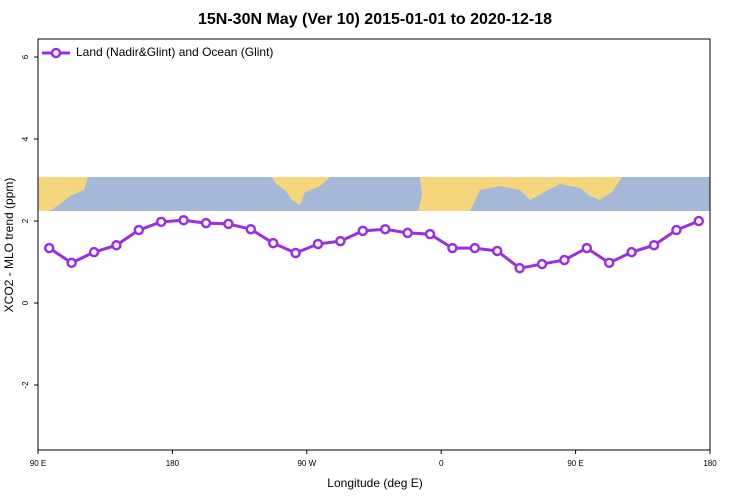 This screenshot has width=750, height=500. Describe the element at coordinates (25, 138) in the screenshot. I see `y-tick-label: 4` at that location.